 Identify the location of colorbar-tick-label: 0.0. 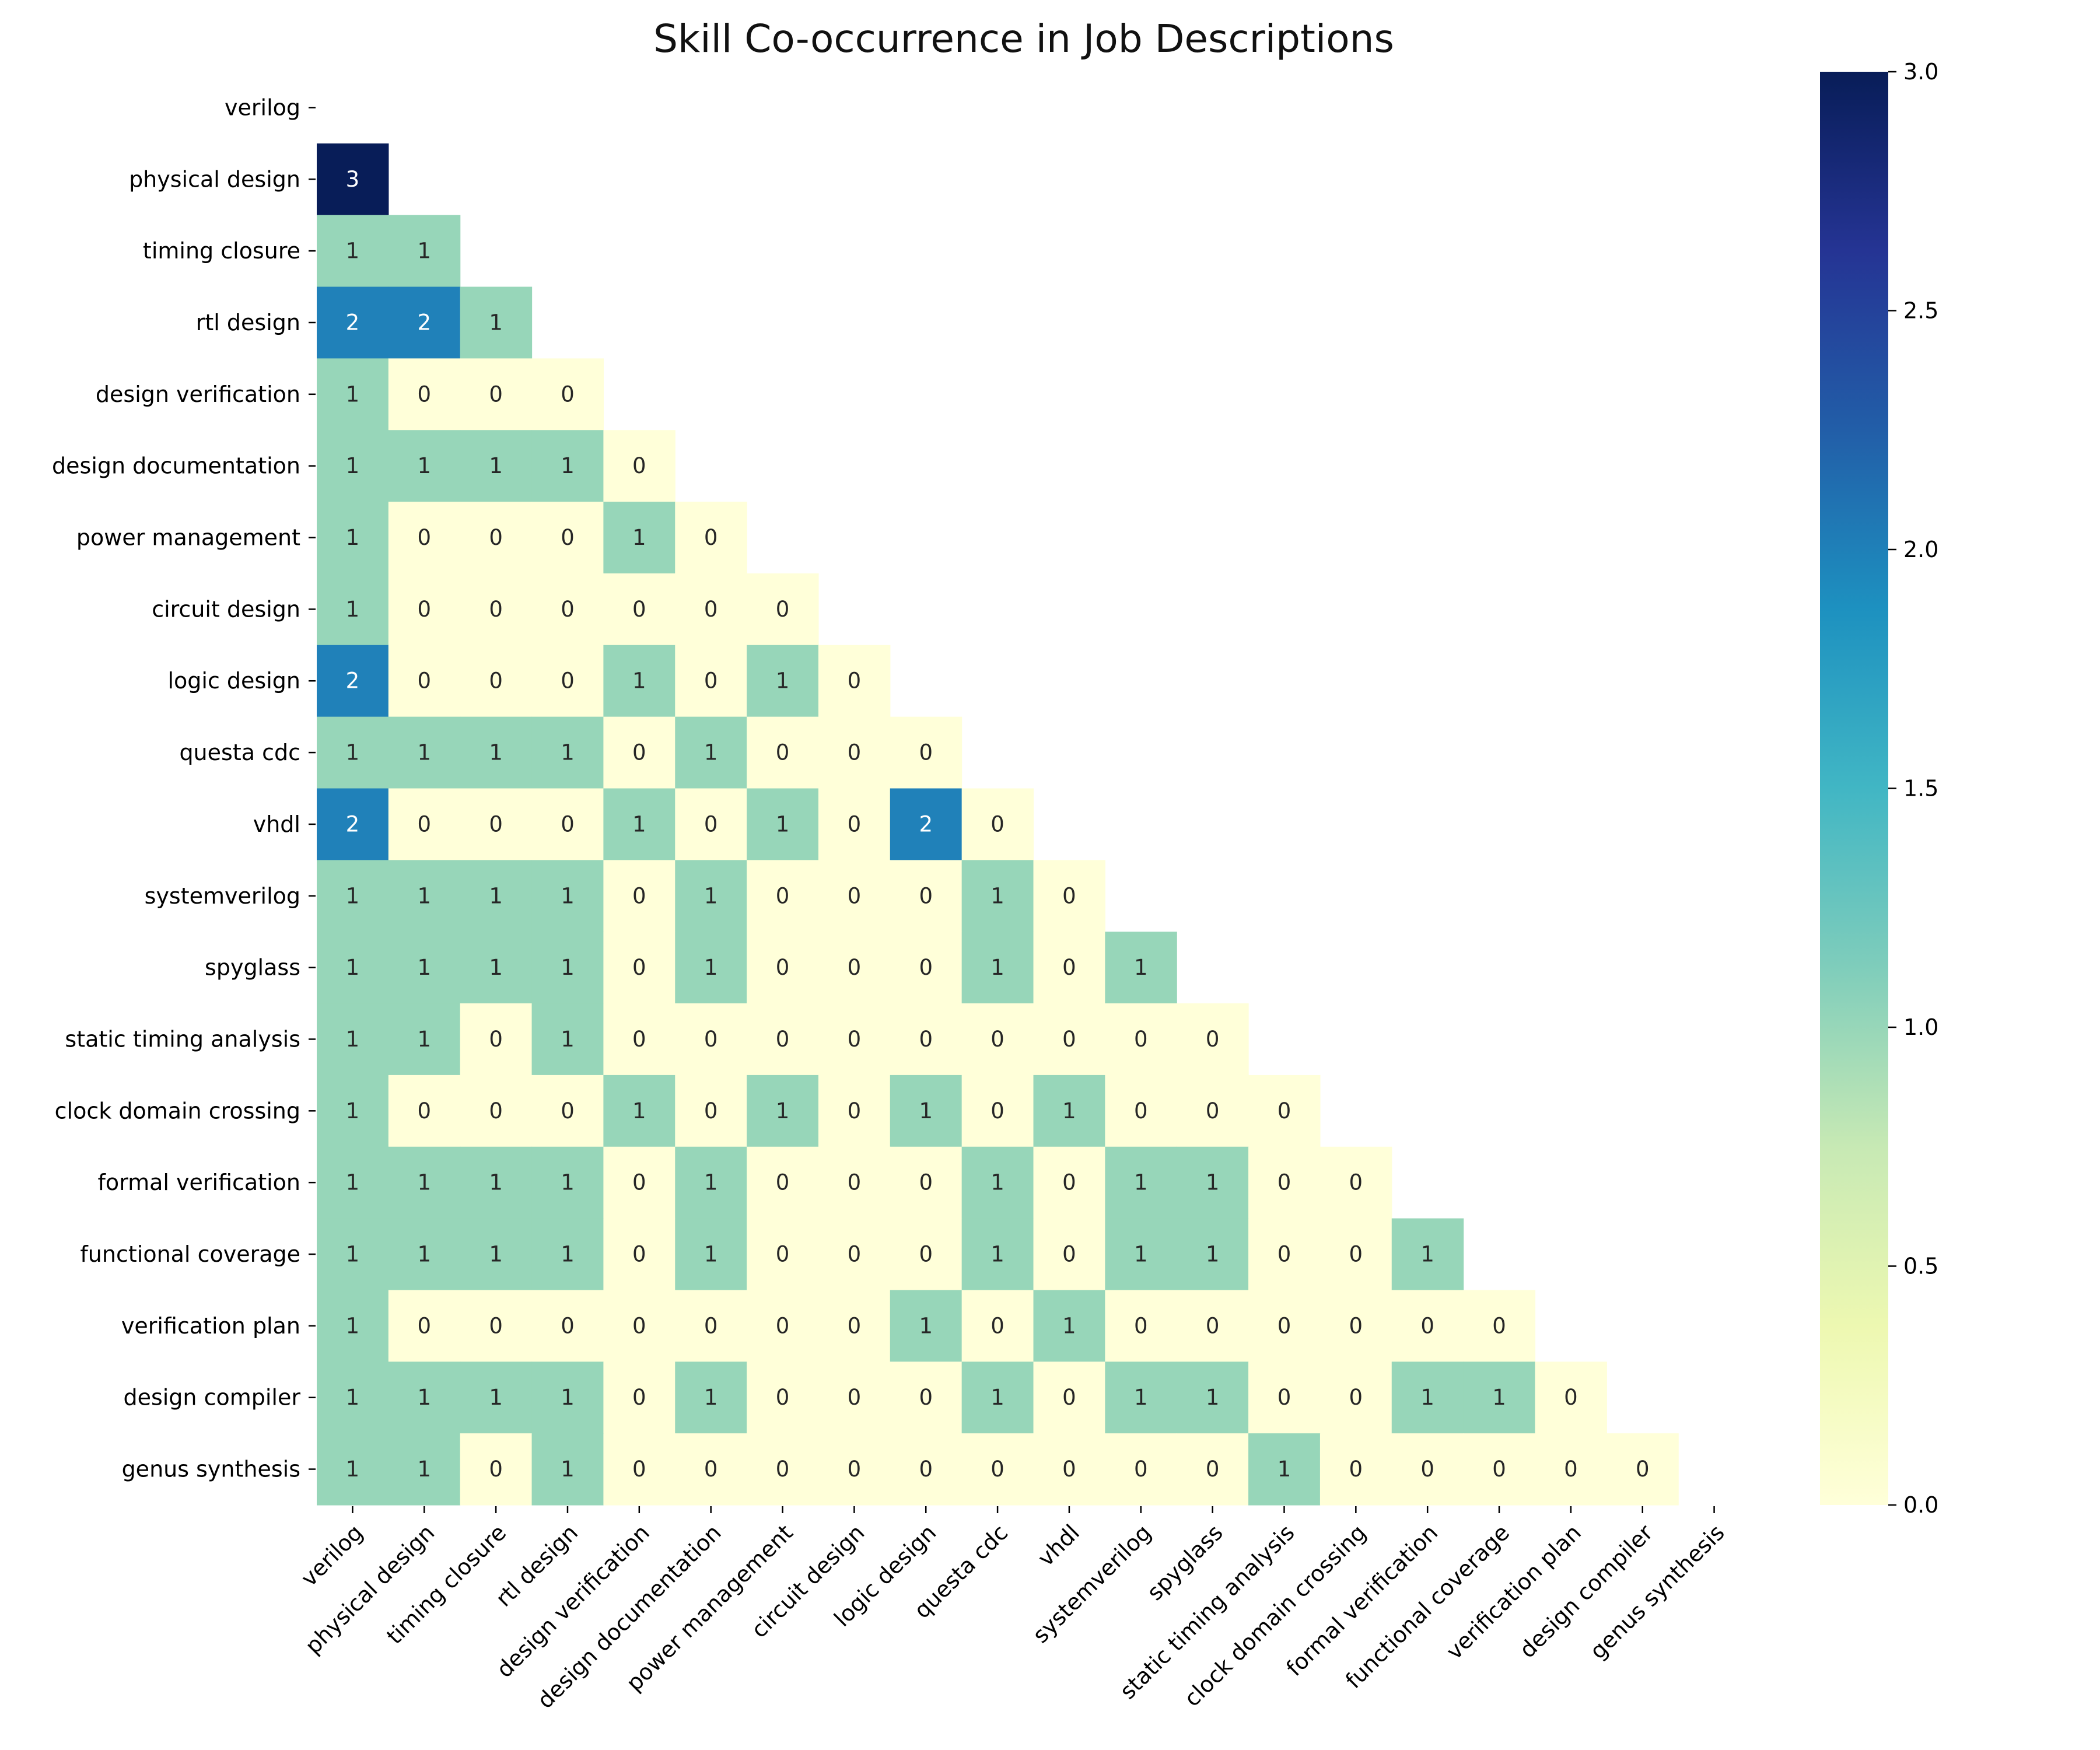
(1920, 1505).